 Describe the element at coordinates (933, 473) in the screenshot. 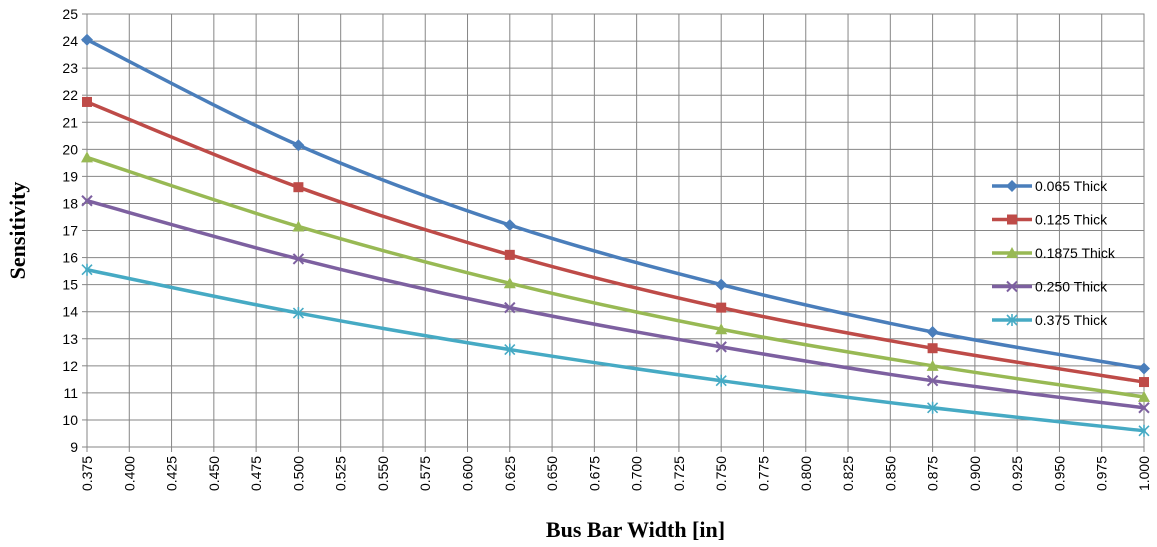

I see `x-tick-label: 0.875` at that location.